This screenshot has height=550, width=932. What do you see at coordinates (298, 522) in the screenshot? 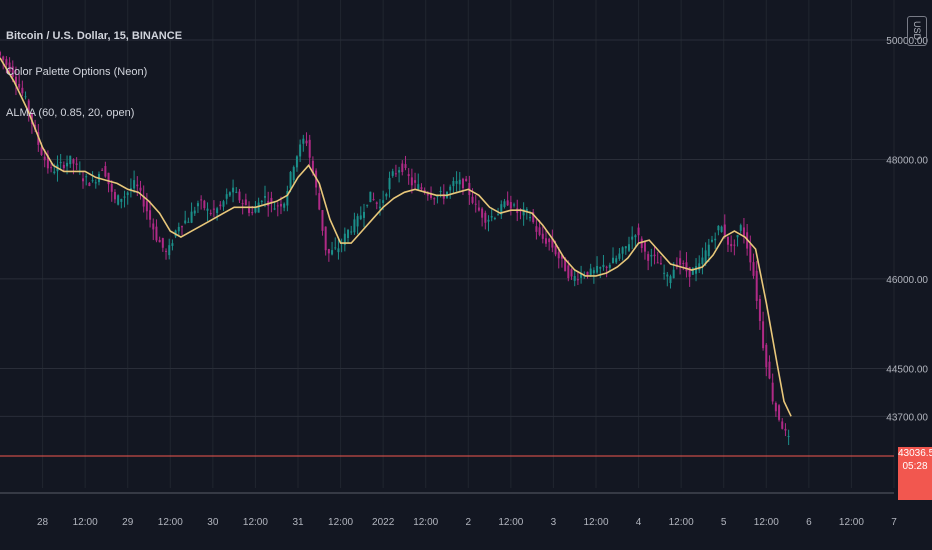
I see `x-tick-label: 31` at bounding box center [298, 522].